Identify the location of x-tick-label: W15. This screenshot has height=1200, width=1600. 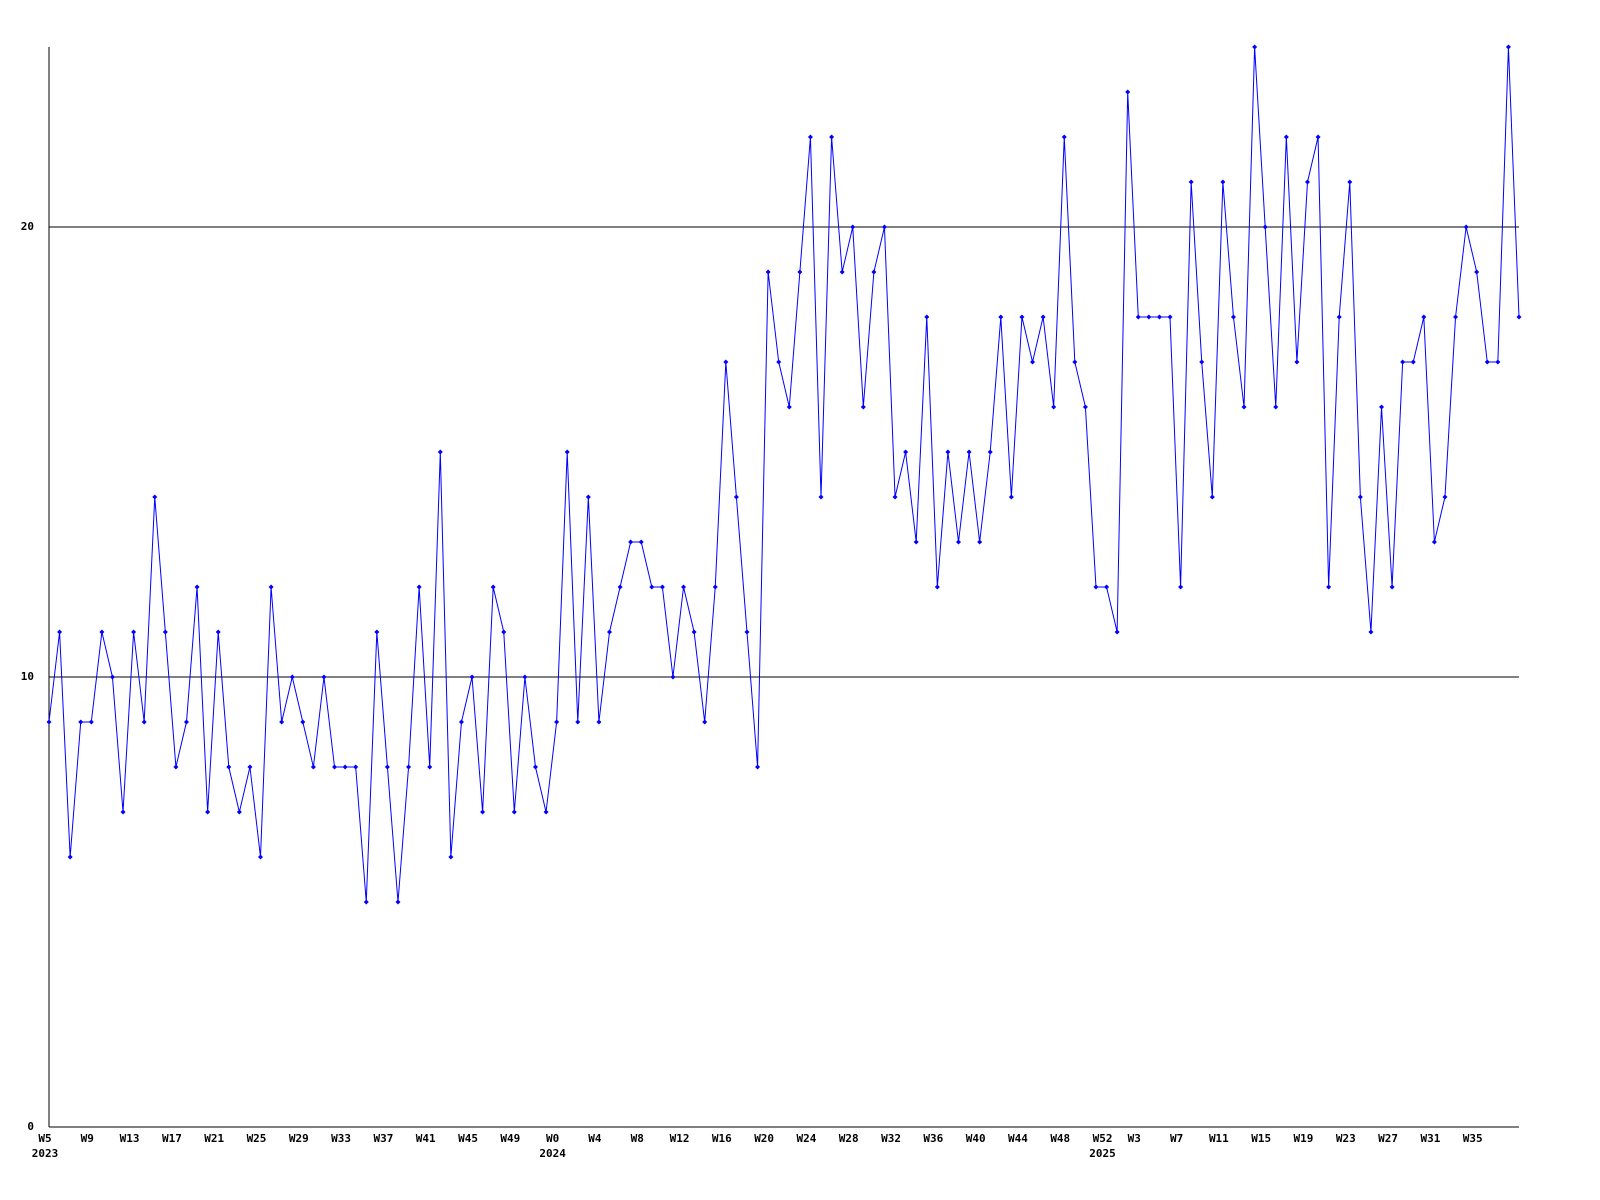
(1261, 1138).